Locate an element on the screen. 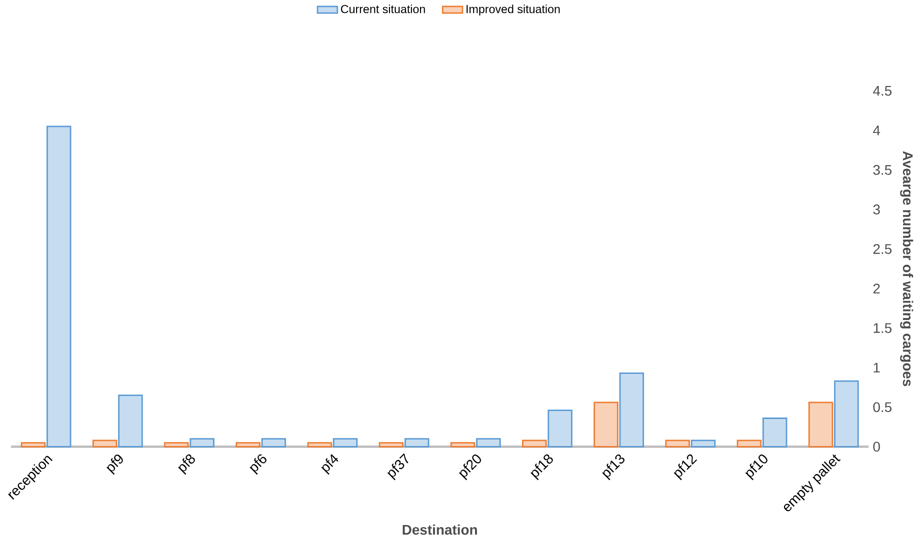 The height and width of the screenshot is (539, 917). y-tick-label: 1.5 is located at coordinates (883, 328).